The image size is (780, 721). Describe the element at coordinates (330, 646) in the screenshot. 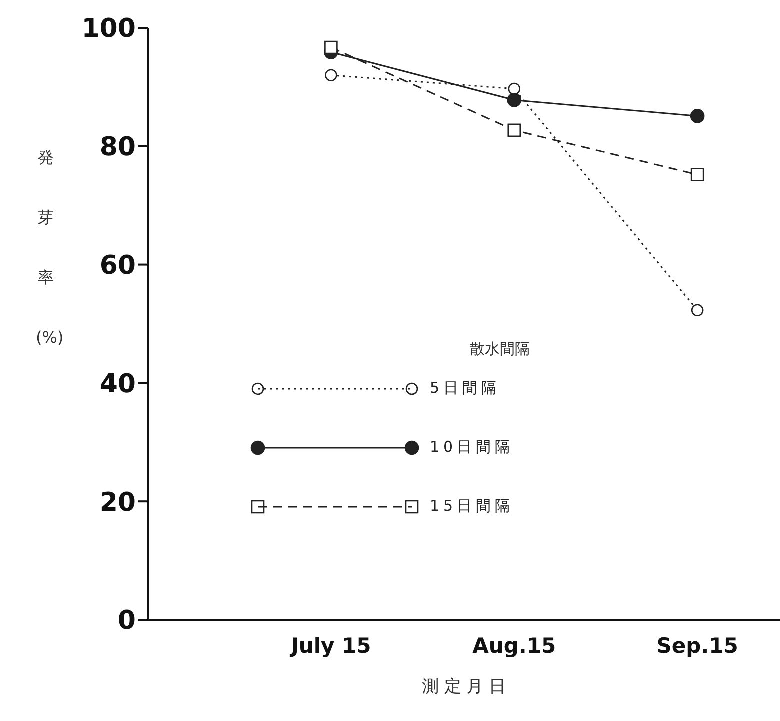

I see `x-tick-label: July 15` at that location.